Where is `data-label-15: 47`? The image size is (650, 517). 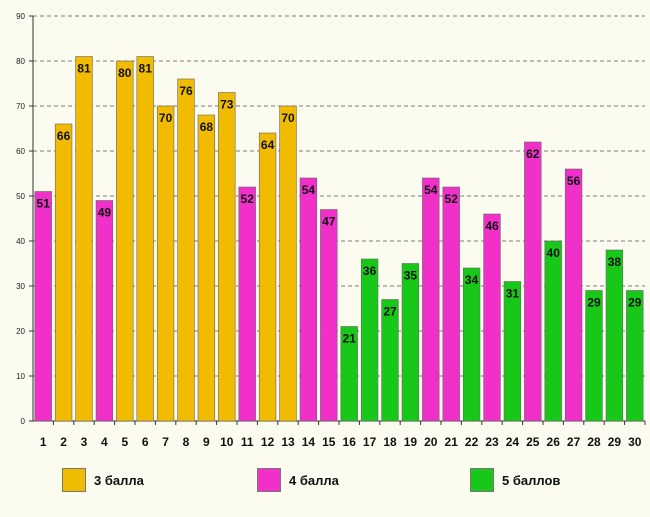
data-label-15: 47 is located at coordinates (329, 222).